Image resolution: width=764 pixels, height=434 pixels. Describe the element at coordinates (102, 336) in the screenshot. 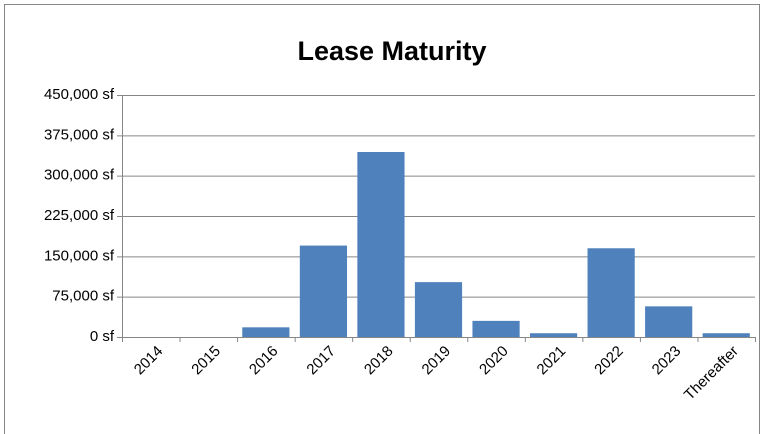

I see `y-tick-label: 0 sf` at that location.